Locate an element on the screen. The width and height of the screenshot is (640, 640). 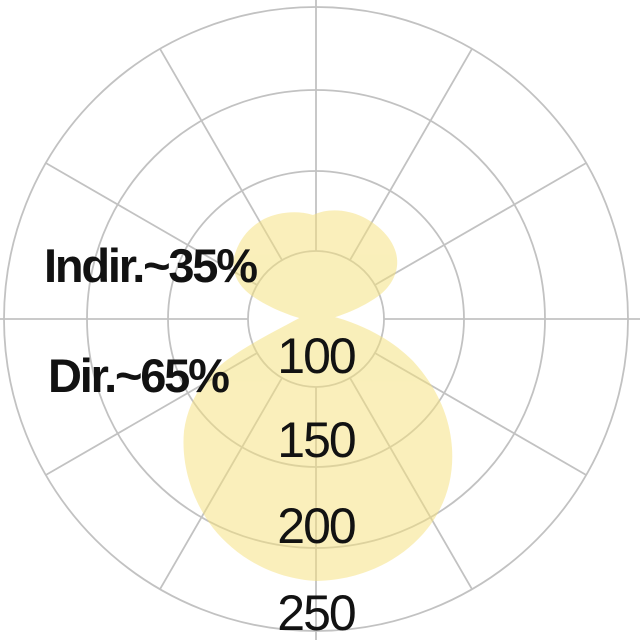
direct-share-label: Dir.~65% is located at coordinates (138, 375).